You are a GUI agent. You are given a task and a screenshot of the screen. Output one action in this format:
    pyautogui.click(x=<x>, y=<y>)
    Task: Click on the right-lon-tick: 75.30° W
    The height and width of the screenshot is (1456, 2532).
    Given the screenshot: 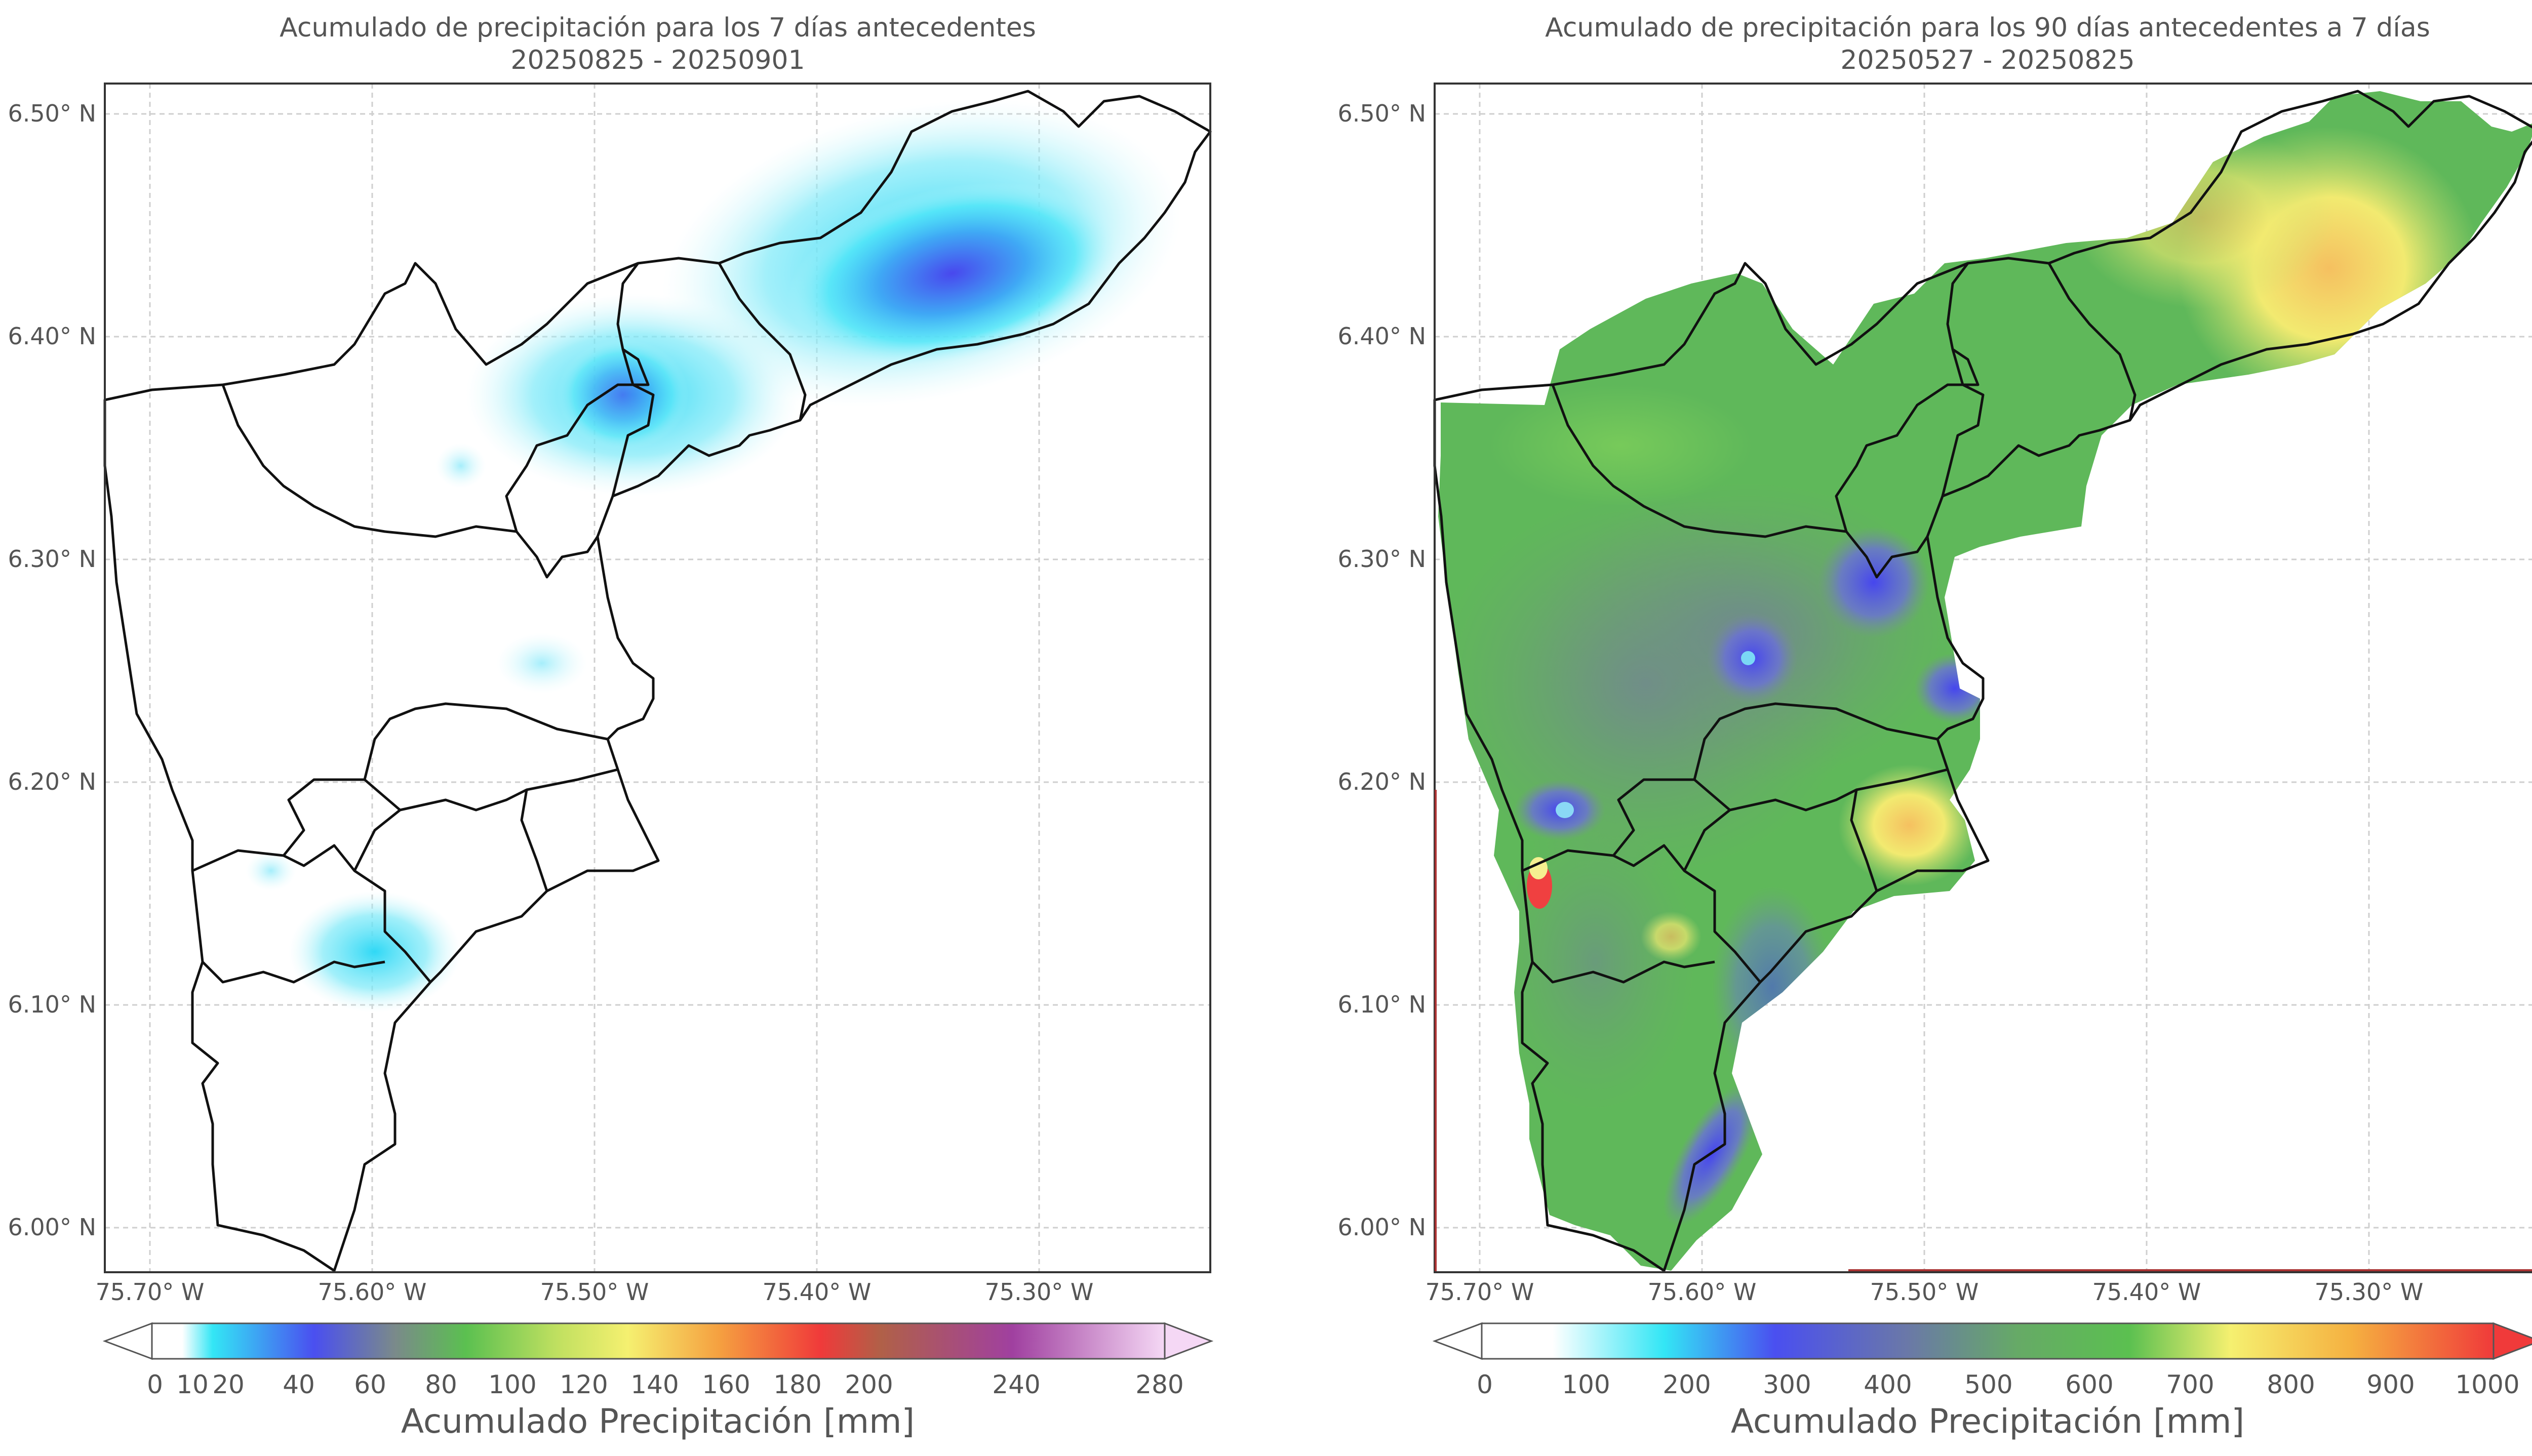 What is the action you would take?
    pyautogui.click(x=2369, y=1292)
    